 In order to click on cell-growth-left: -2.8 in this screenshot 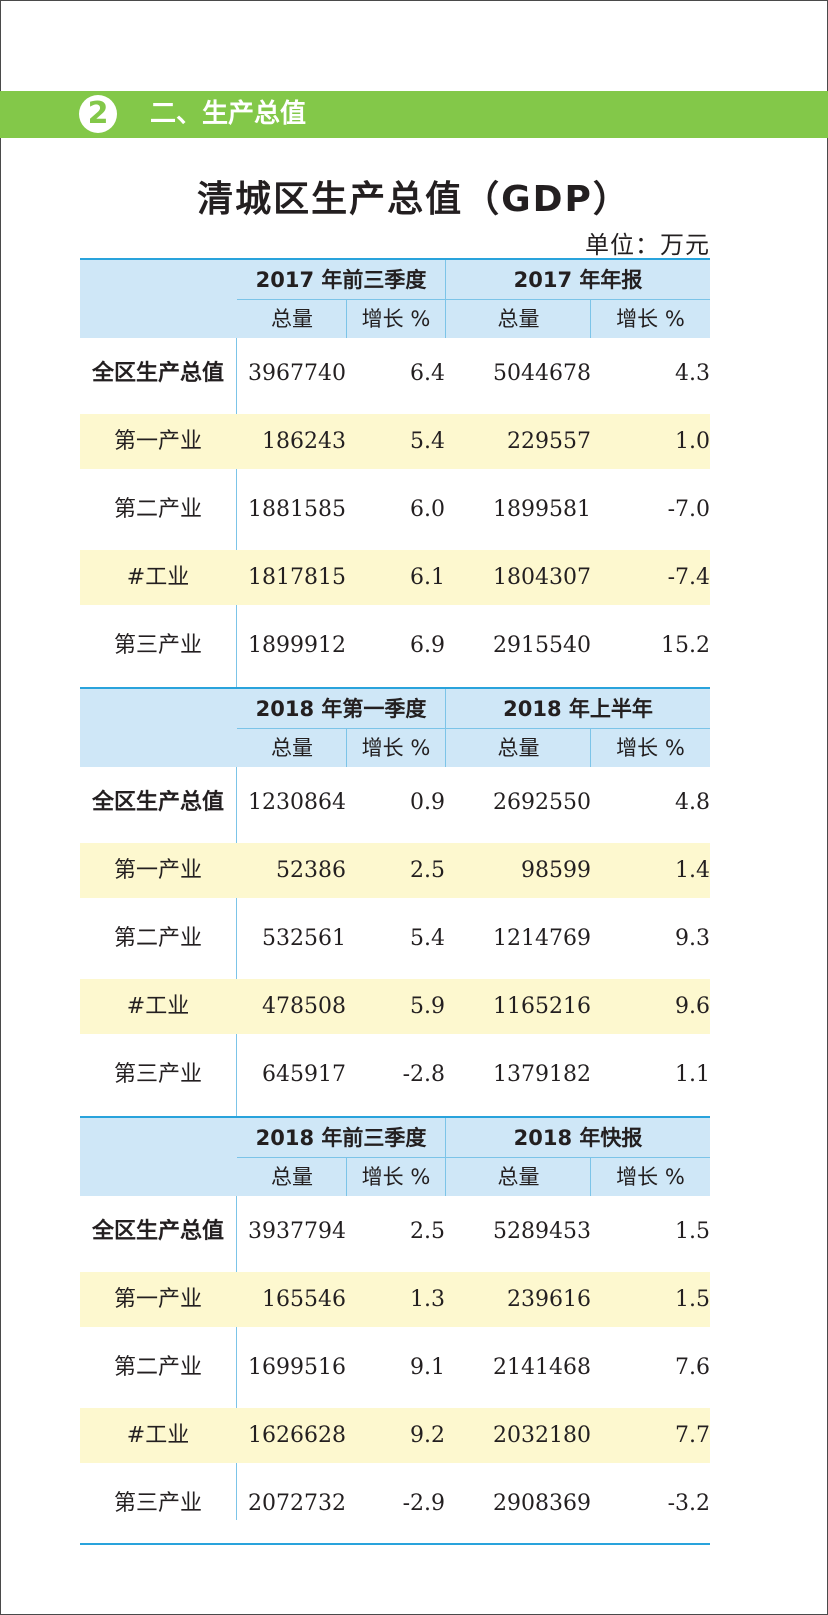, I will do `click(423, 1074)`.